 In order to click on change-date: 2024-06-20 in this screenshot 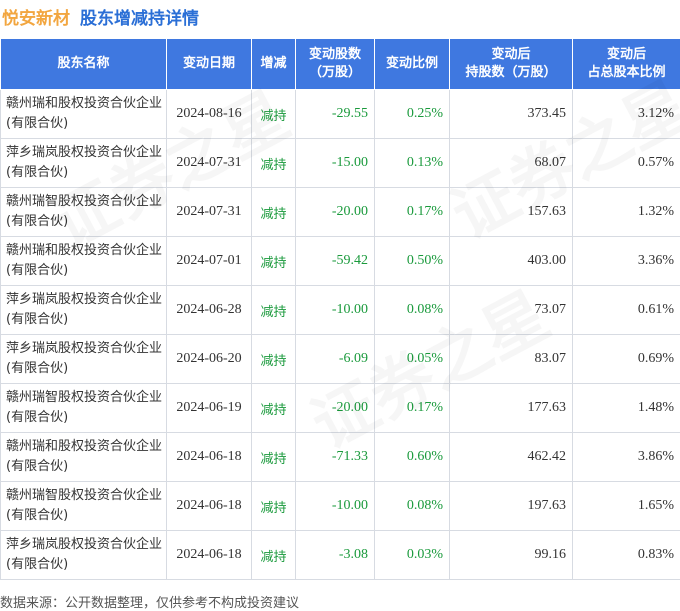, I will do `click(209, 359)`.